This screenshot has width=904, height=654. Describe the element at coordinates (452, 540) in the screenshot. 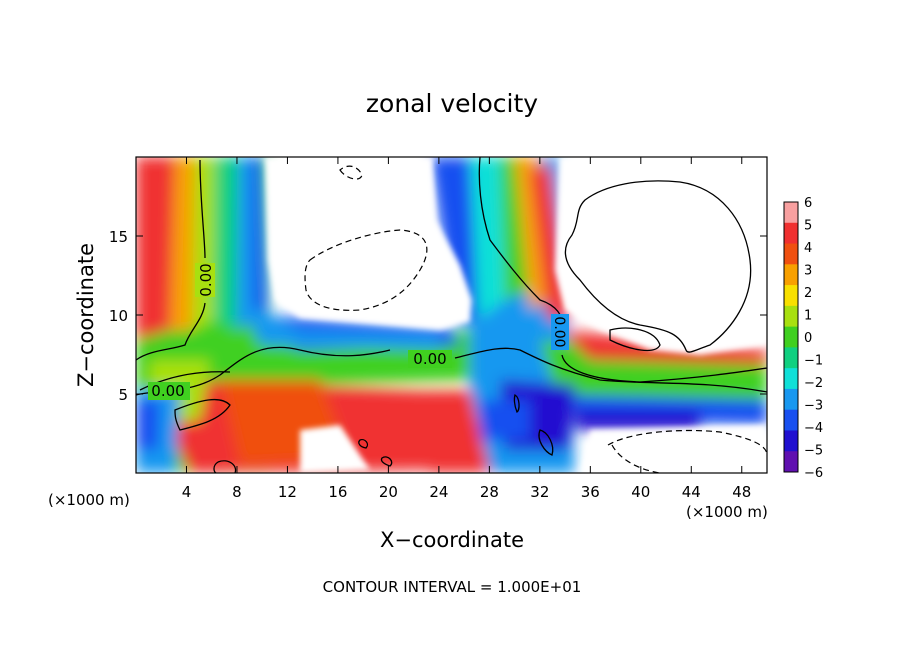

I see `x-axis-label: X−coordinate` at that location.